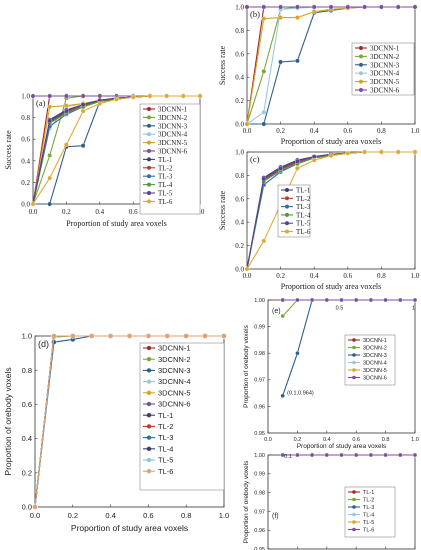 The image size is (421, 550). What do you see at coordinates (239, 223) in the screenshot?
I see `y-tick-label: 0.4` at bounding box center [239, 223].